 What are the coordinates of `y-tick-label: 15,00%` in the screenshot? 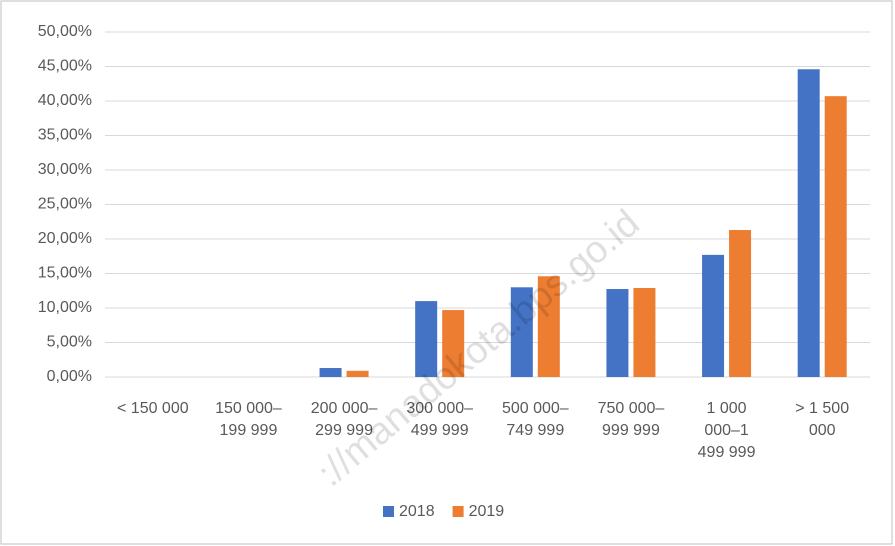 It's located at (65, 273).